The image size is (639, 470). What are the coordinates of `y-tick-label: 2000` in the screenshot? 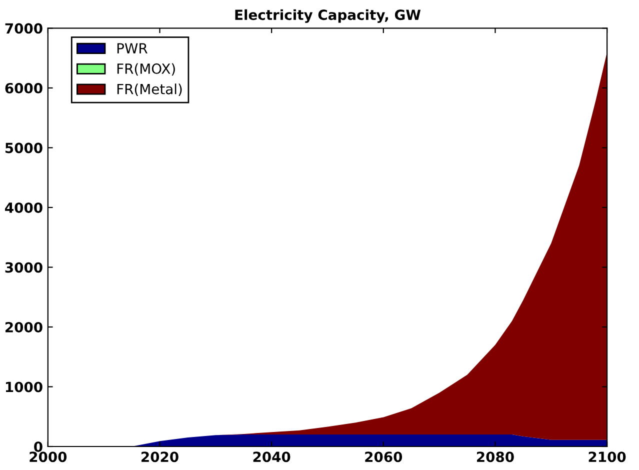 It's located at (24, 327).